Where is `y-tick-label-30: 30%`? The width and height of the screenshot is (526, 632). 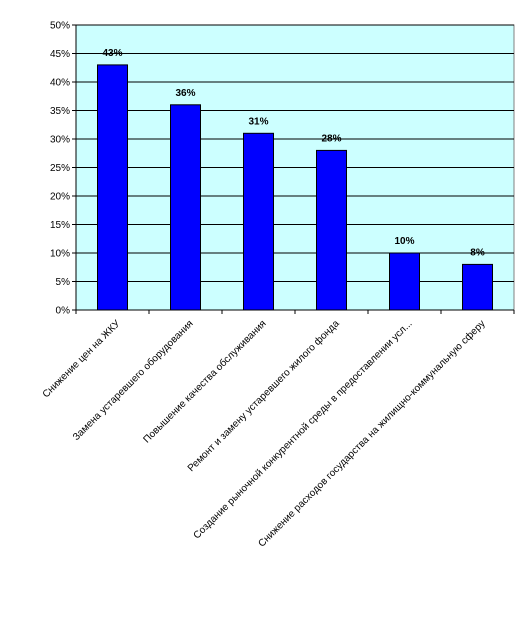 y-tick-label-30: 30% is located at coordinates (60, 140).